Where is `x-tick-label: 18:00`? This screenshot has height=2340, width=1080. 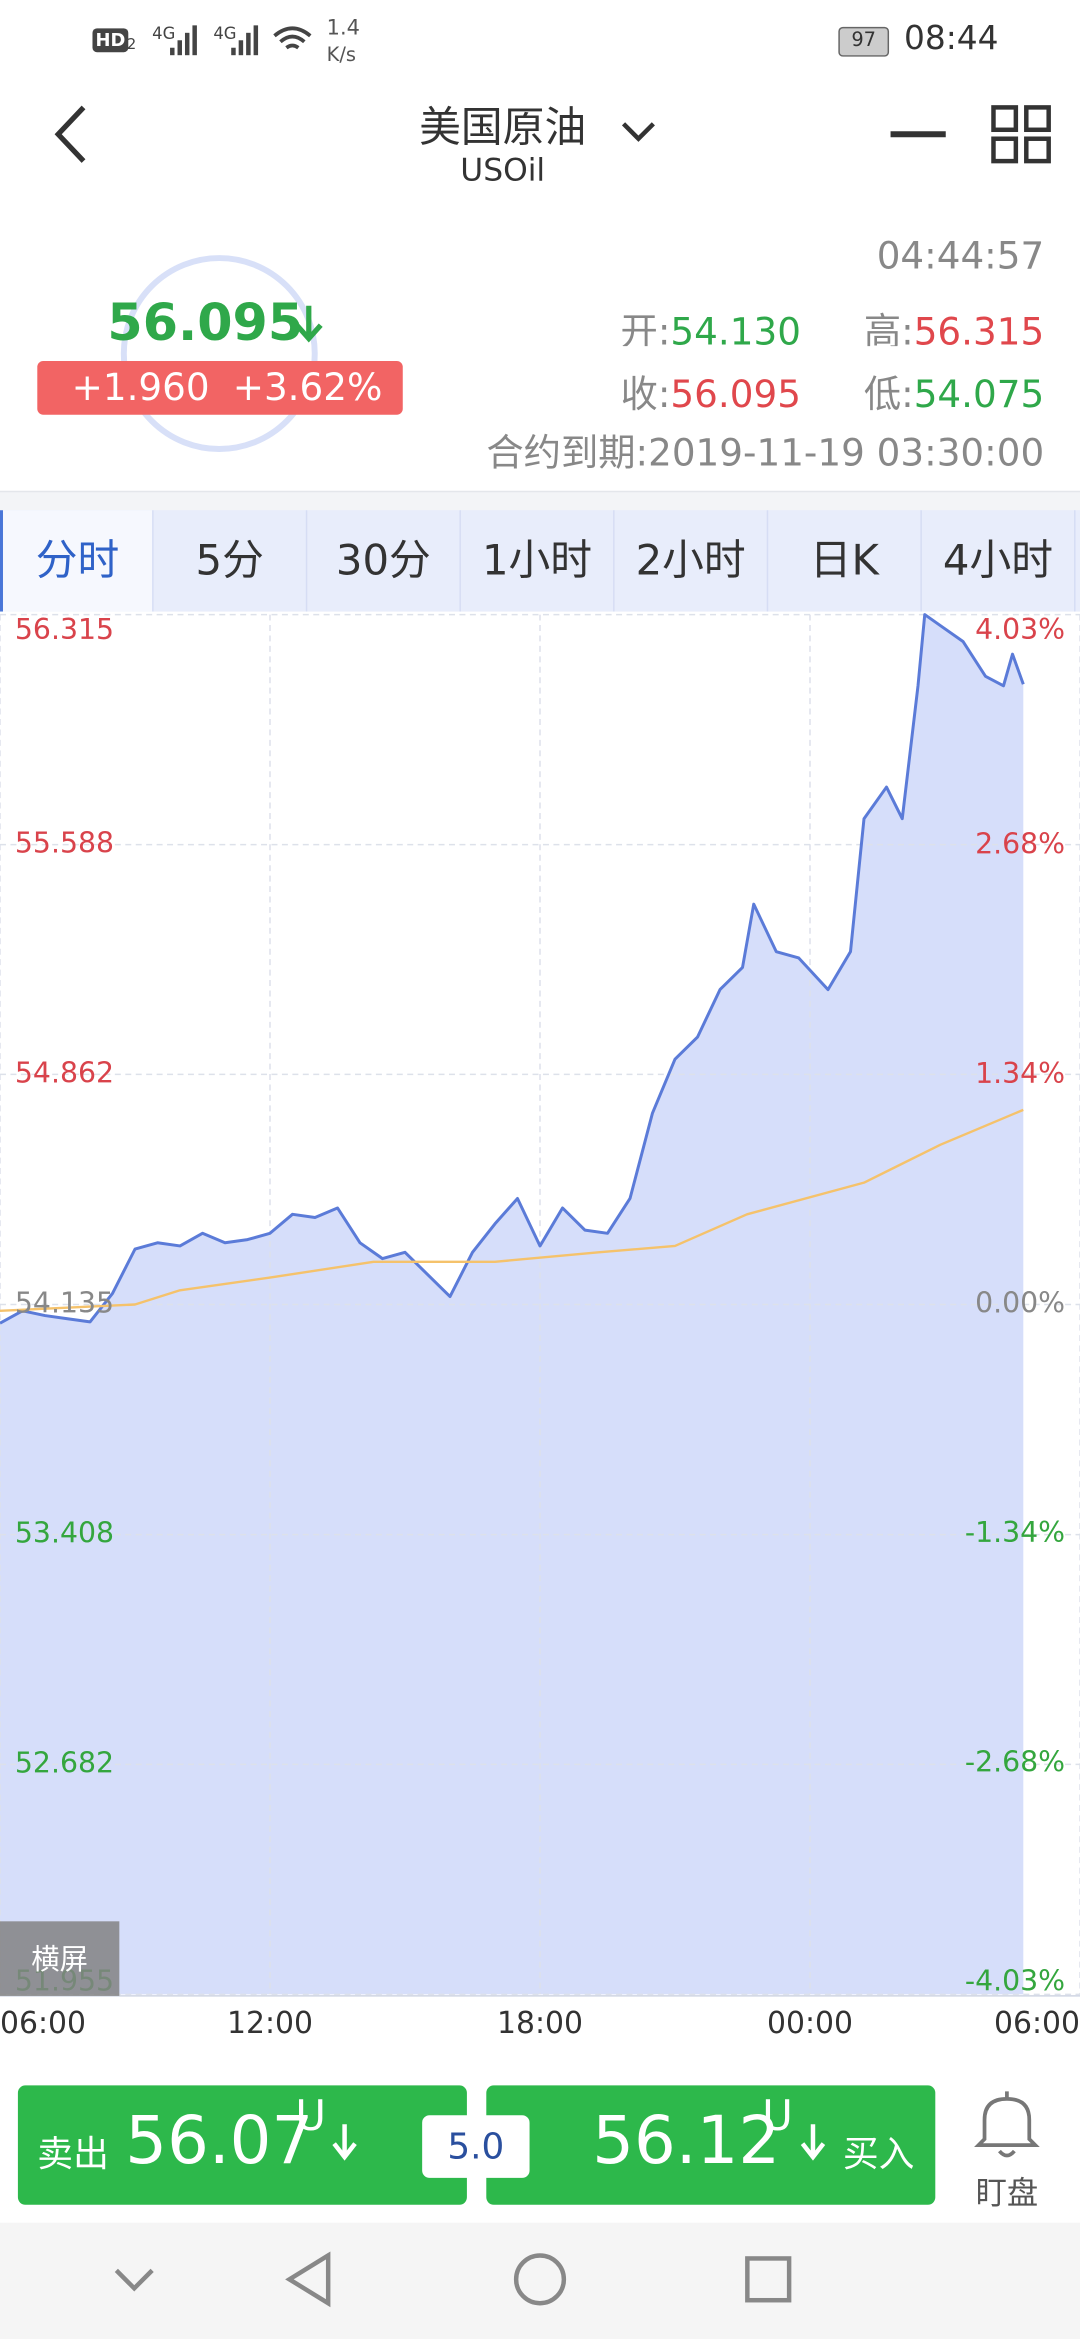
x-tick-label: 18:00 is located at coordinates (540, 2023).